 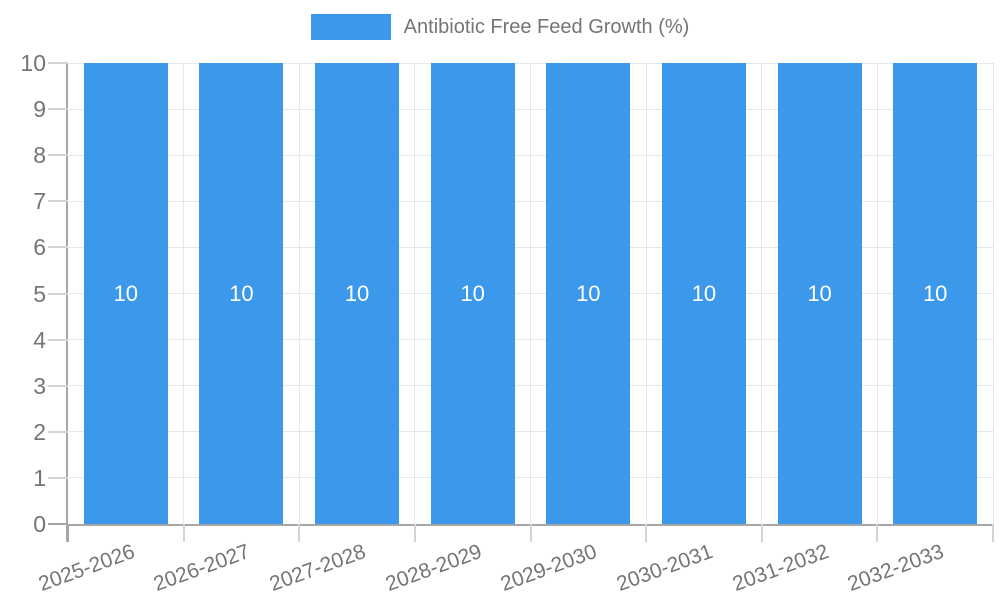 What do you see at coordinates (546, 26) in the screenshot?
I see `legend-label: Antibiotic Free Feed Growth (%)` at bounding box center [546, 26].